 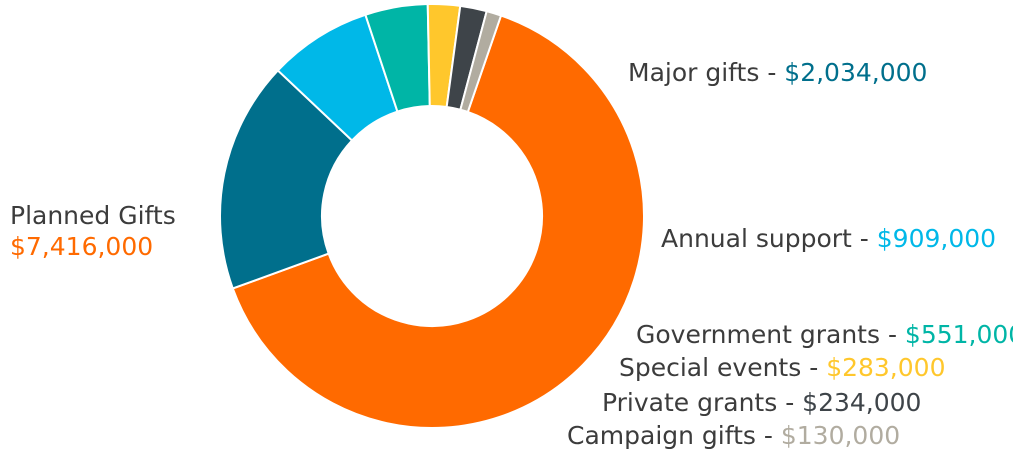 I want to click on label-special-events-sep: -, so click(x=814, y=367).